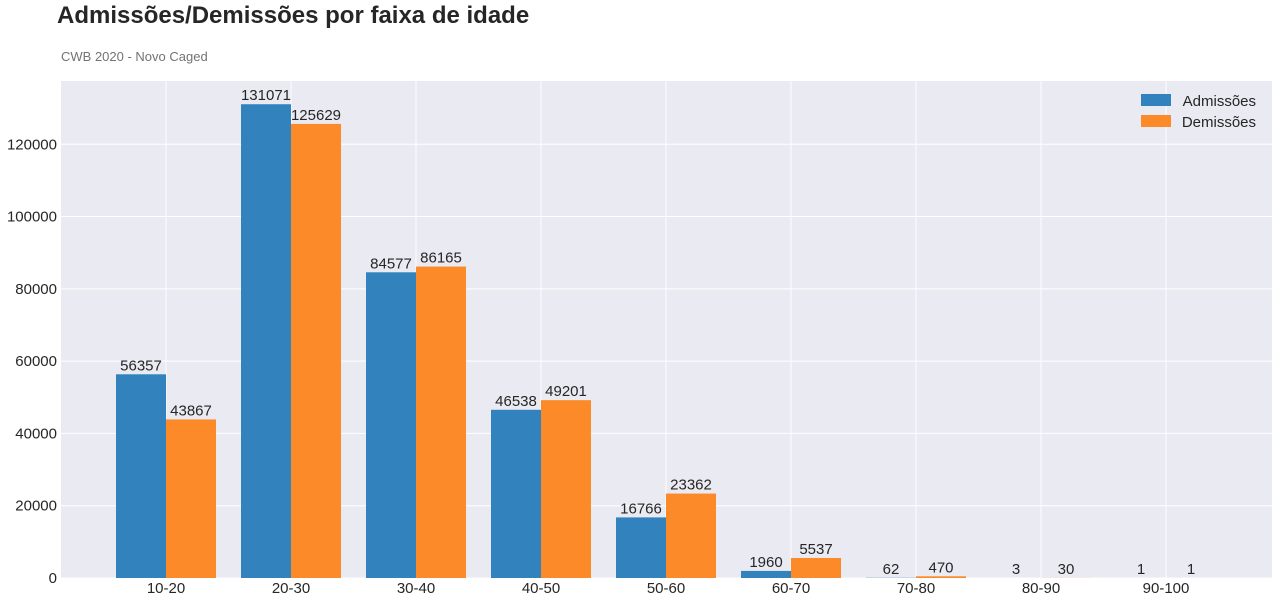  I want to click on bar-value-label: 131071, so click(266, 95).